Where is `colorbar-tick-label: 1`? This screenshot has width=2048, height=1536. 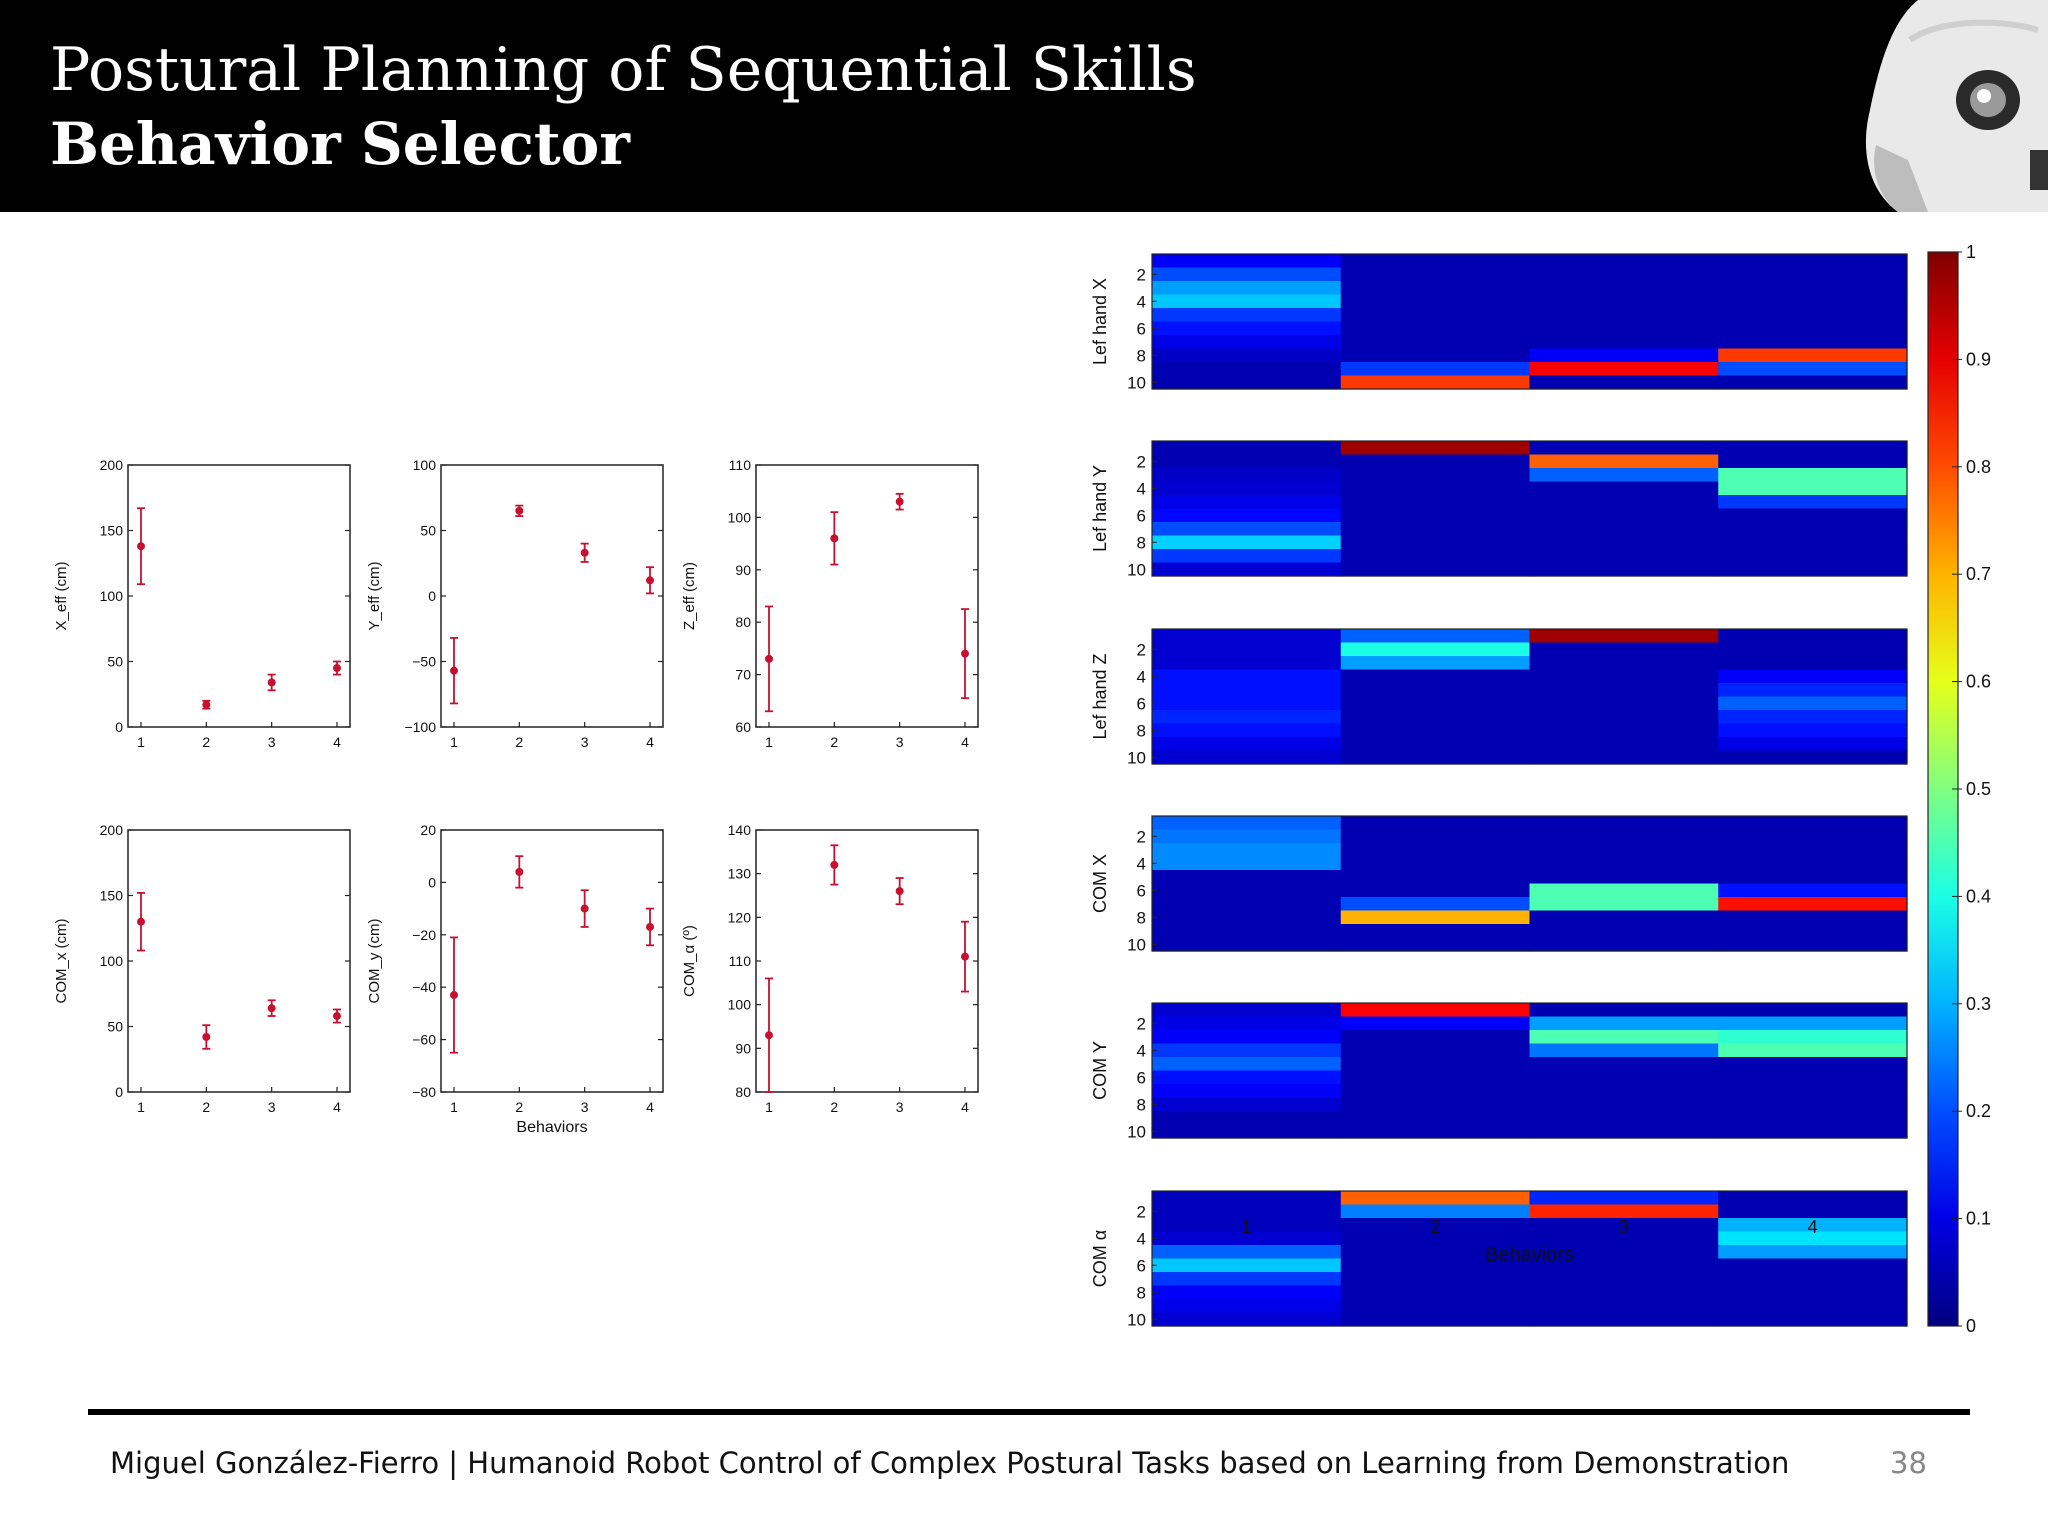
colorbar-tick-label: 1 is located at coordinates (1971, 252).